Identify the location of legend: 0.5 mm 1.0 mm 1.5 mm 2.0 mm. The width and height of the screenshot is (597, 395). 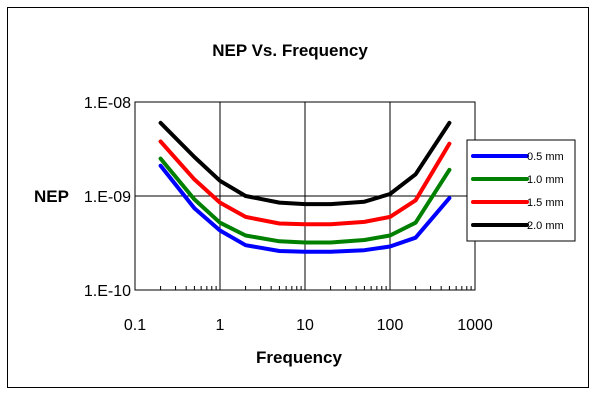
(521, 190).